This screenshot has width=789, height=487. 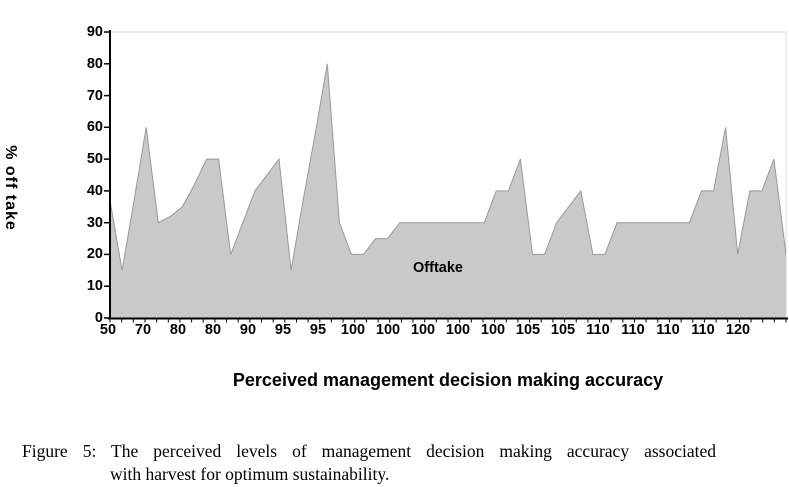 I want to click on y-axis-tick-label: 30, so click(x=94, y=222).